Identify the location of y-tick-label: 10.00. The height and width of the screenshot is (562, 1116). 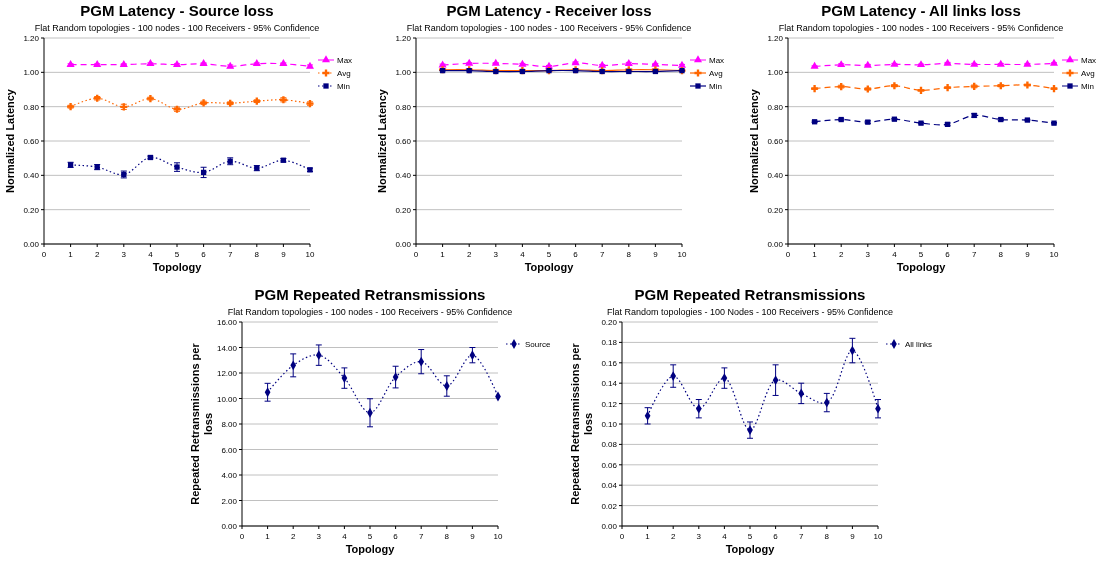
(227, 399).